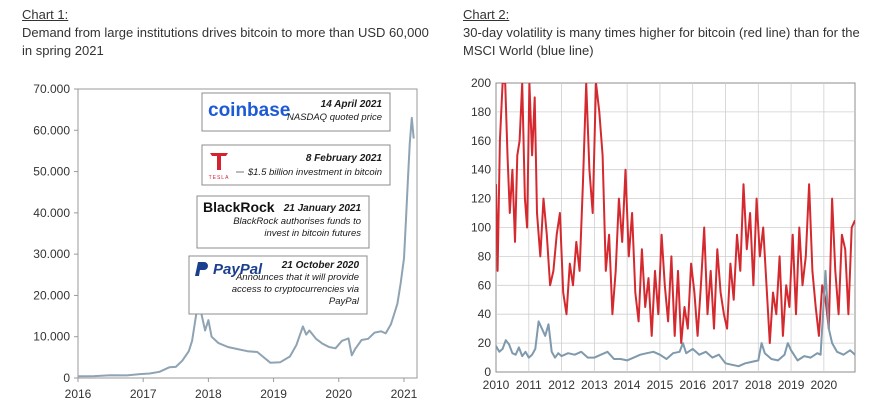  What do you see at coordinates (238, 269) in the screenshot?
I see `paypal-wordmark: PayPal` at bounding box center [238, 269].